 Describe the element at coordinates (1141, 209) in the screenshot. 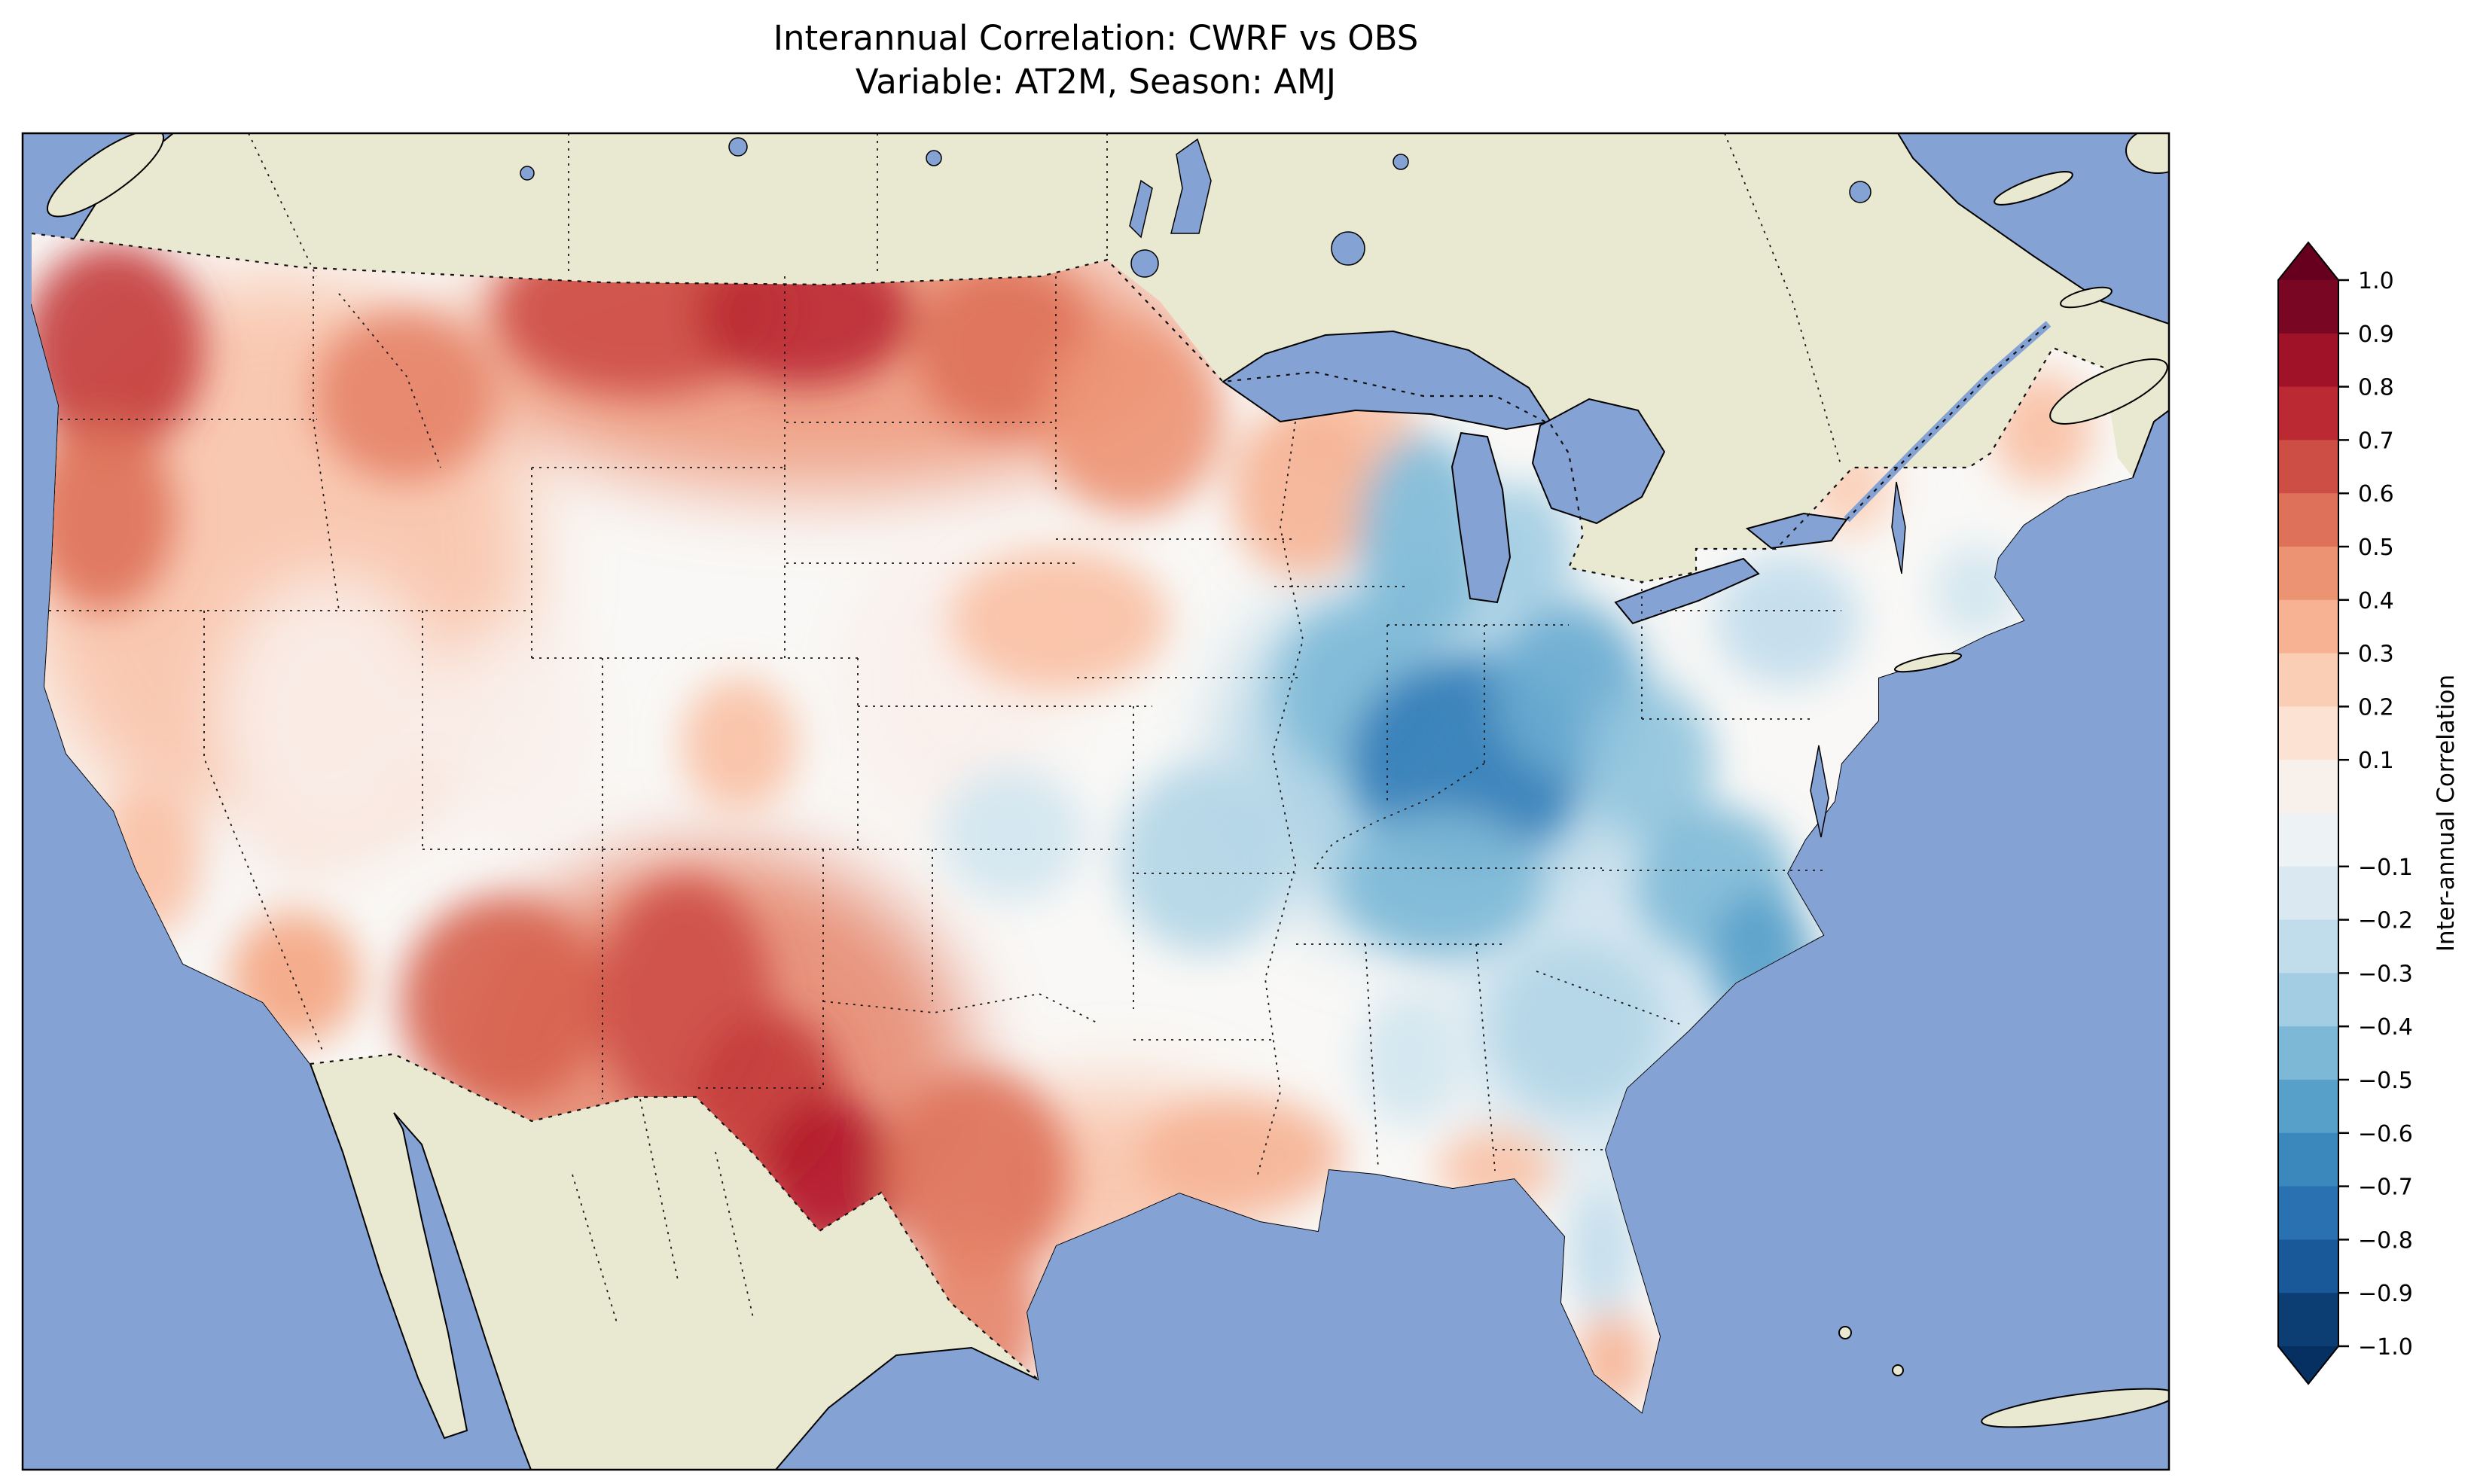

I see `lake-winnipegosis` at that location.